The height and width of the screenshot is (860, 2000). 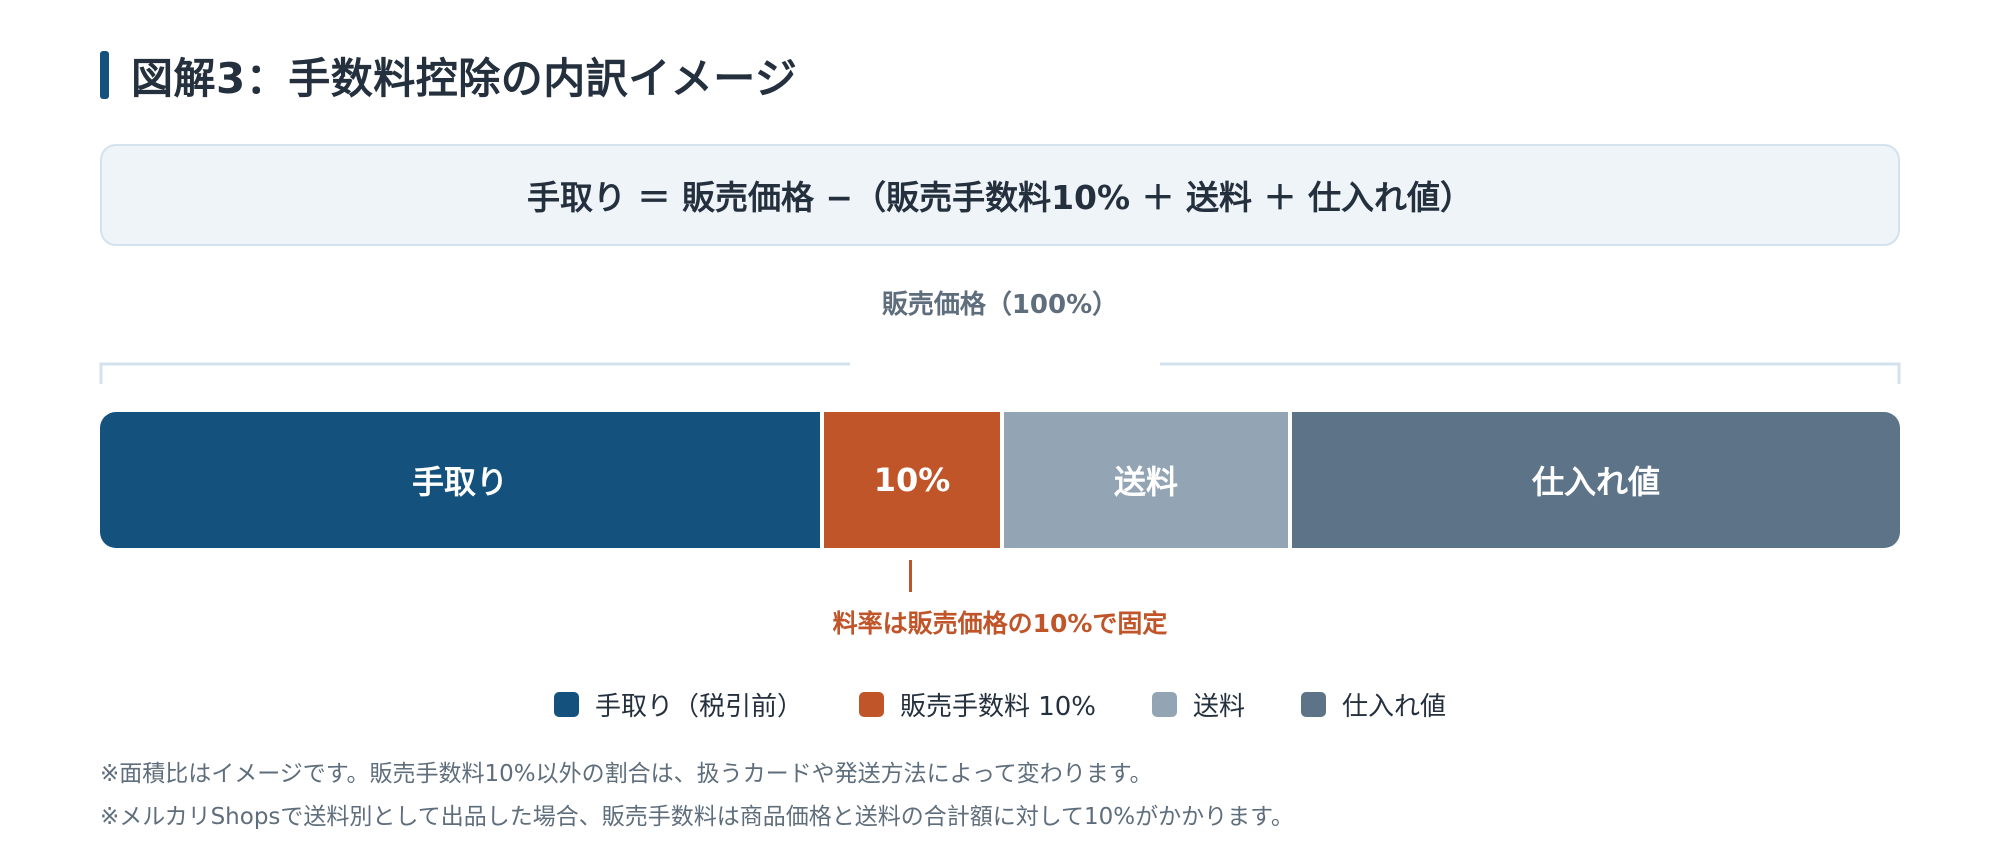 I want to click on segment-fee: 10%, so click(x=910, y=480).